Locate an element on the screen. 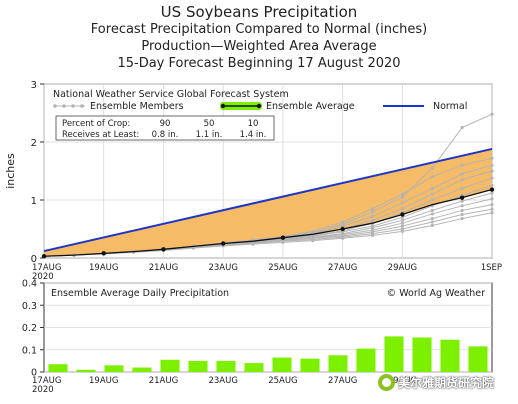 Image resolution: width=518 pixels, height=404 pixels. y-tick-label: 0 is located at coordinates (34, 259).